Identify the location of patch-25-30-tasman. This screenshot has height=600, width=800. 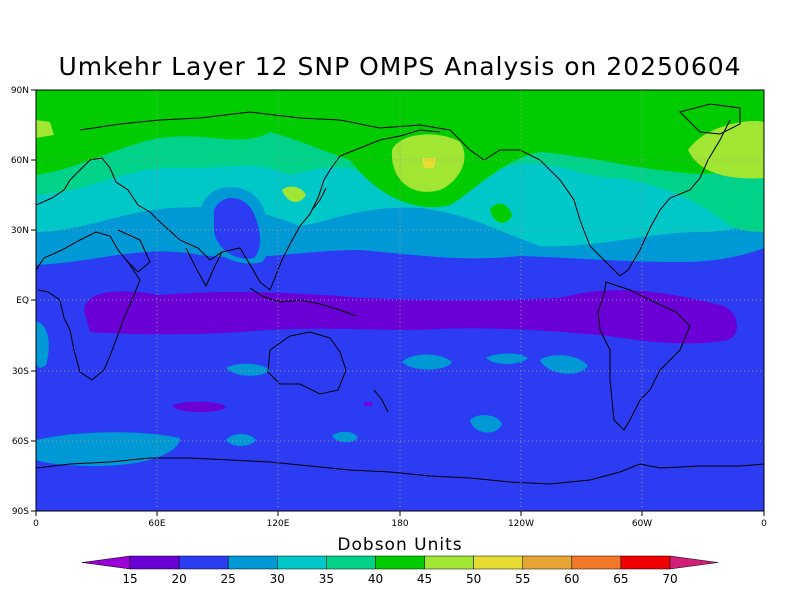
(248, 369).